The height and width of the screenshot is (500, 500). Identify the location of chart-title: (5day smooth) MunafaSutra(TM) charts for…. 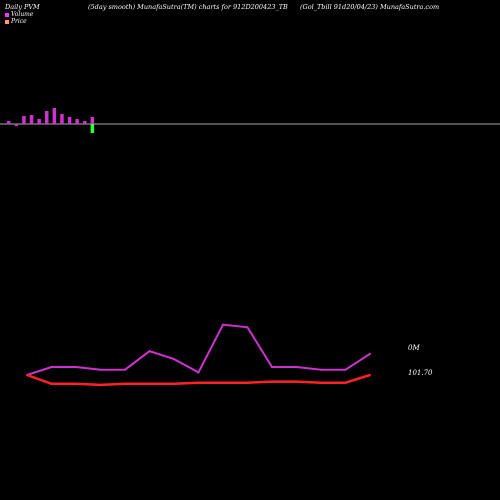
(188, 7).